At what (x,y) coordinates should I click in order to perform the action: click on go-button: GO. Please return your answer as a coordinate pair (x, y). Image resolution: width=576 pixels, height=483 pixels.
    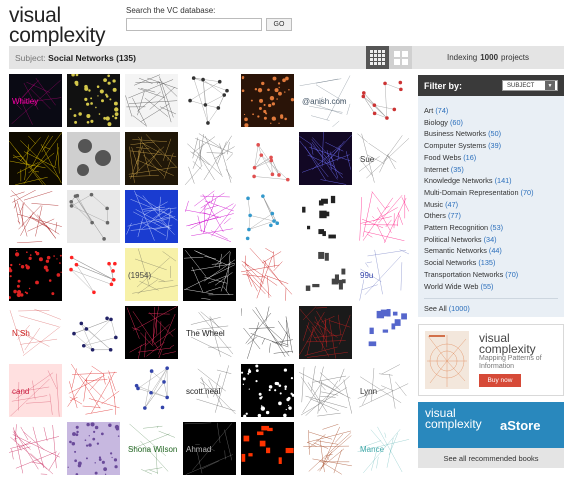
    Looking at the image, I should click on (279, 24).